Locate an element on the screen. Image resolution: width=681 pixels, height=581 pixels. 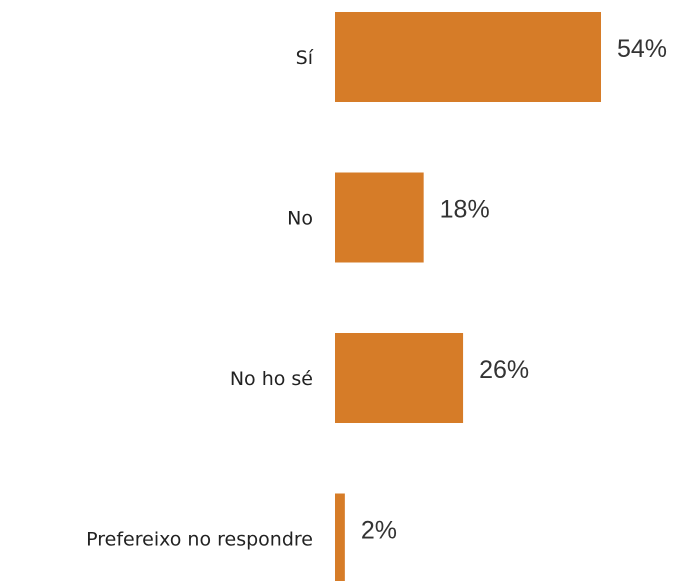
value-label-si: 54% is located at coordinates (642, 49).